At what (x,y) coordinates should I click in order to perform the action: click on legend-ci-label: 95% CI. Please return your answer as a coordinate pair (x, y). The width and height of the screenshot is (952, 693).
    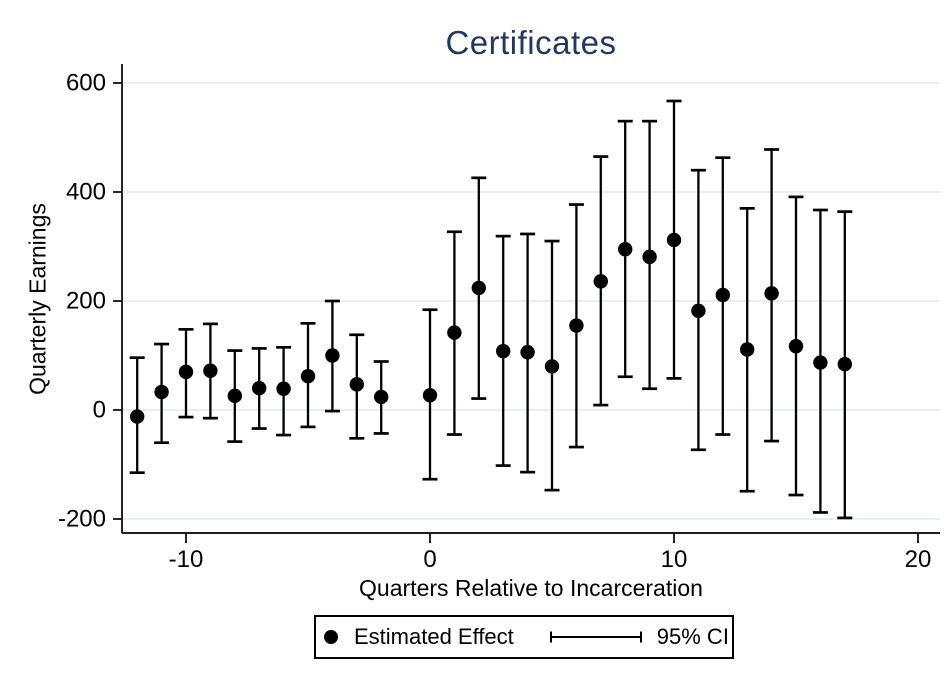
    Looking at the image, I should click on (692, 636).